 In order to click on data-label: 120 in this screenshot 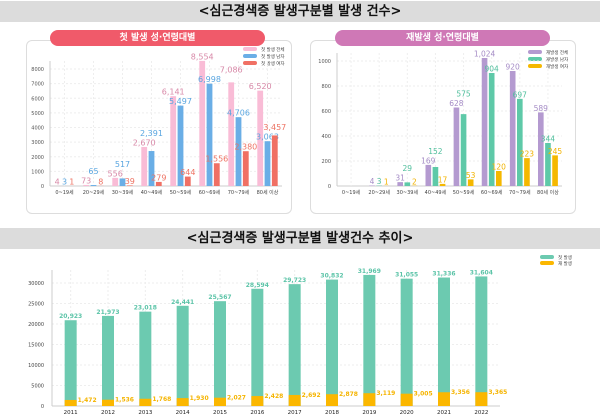, I will do `click(499, 167)`.